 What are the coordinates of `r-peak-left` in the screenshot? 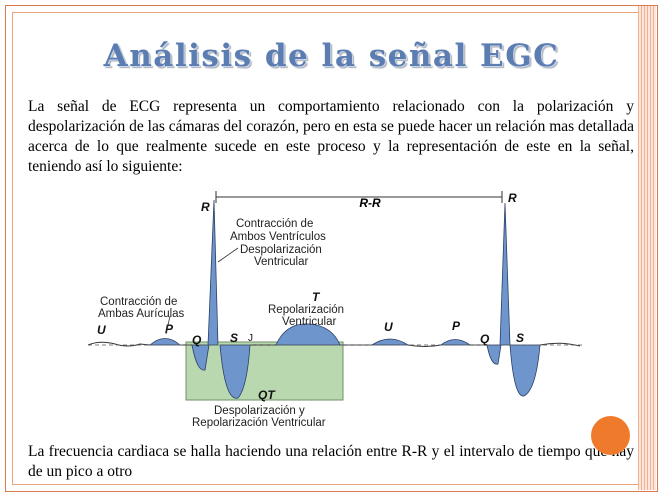 It's located at (213, 272).